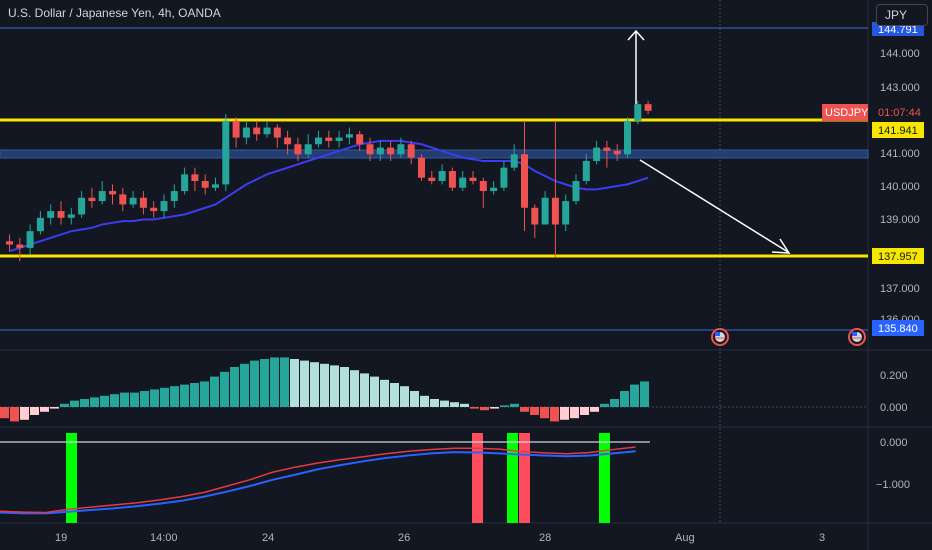 The image size is (932, 550). Describe the element at coordinates (900, 154) in the screenshot. I see `price-tick: 141.000` at that location.